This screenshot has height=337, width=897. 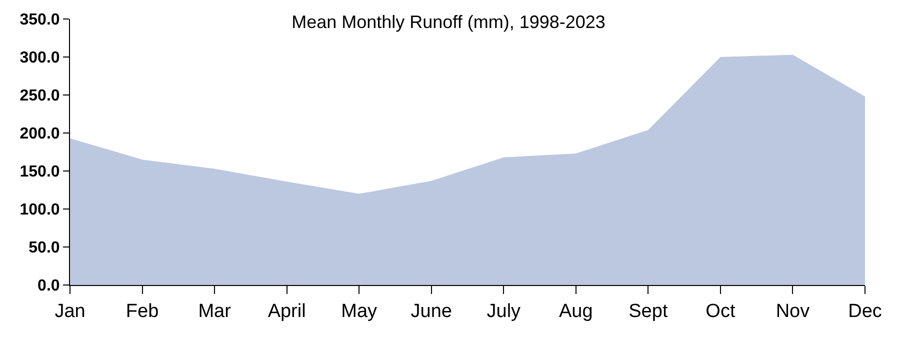 I want to click on x-tick-label: Nov, so click(x=793, y=311).